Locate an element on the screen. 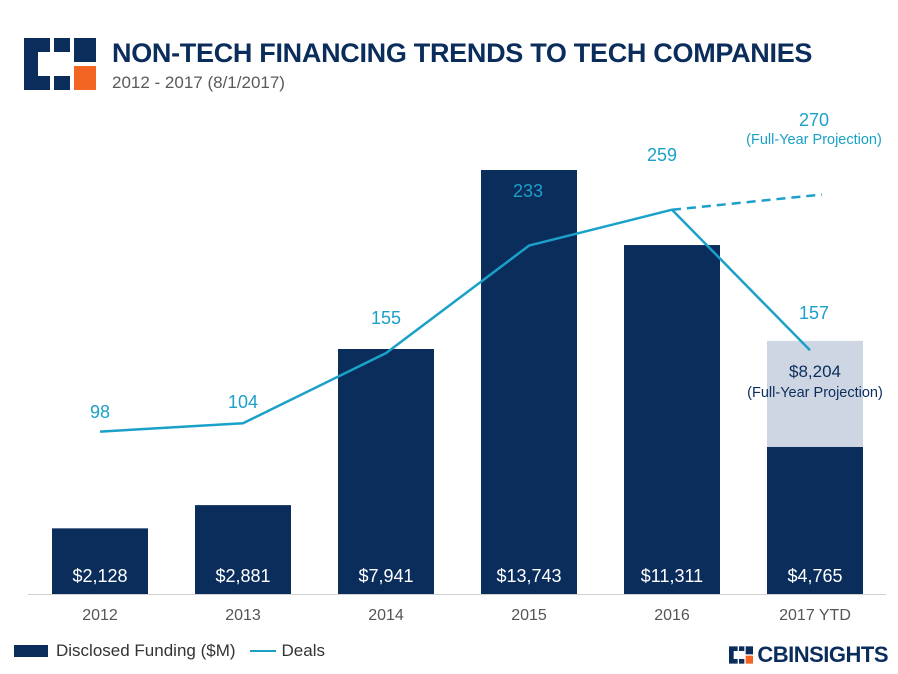 This screenshot has height=674, width=898. bar-value-label: $7,941 is located at coordinates (385, 576).